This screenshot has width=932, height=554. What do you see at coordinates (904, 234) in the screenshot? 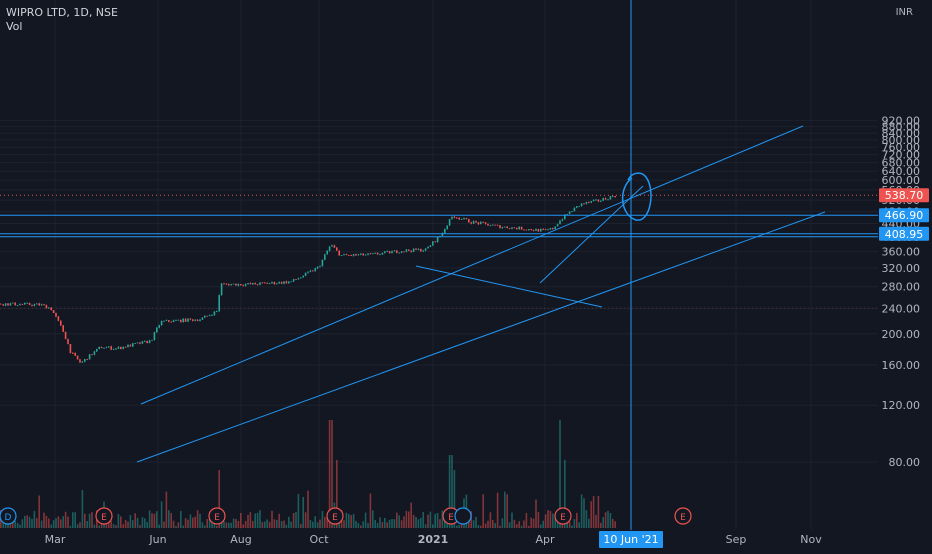
I see `level-badge-408-95: 408.95` at bounding box center [904, 234].